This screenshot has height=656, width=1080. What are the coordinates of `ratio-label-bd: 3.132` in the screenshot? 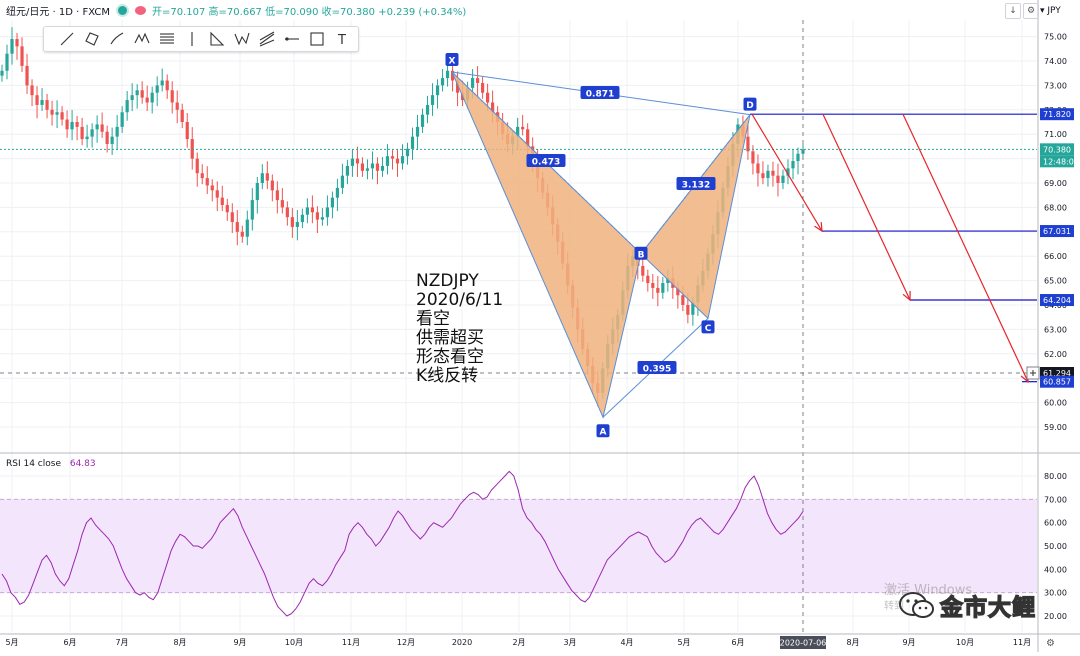 It's located at (696, 184).